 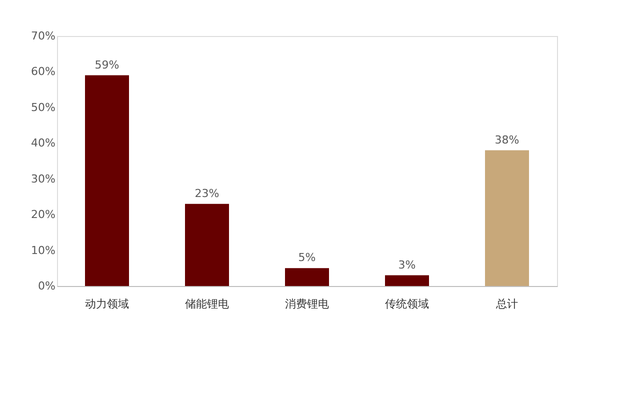 I want to click on x-tick-label: 动力领域, so click(x=107, y=304).